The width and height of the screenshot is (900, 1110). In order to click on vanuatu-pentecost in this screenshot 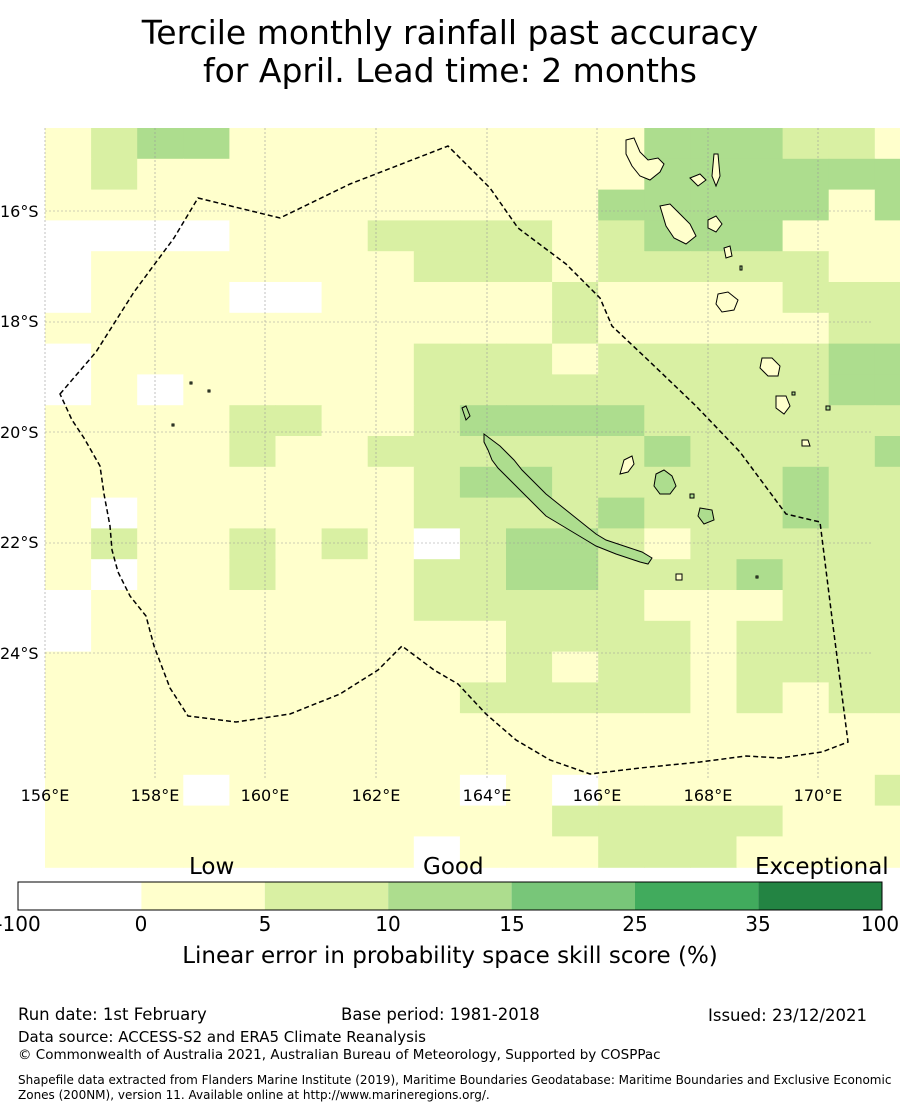, I will do `click(716, 170)`.